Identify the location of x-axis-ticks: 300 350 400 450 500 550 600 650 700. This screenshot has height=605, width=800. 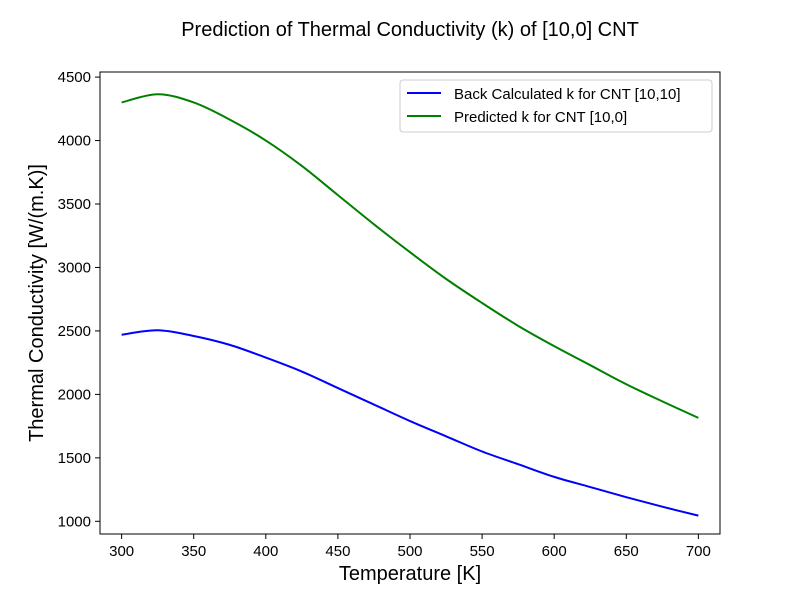
(410, 547).